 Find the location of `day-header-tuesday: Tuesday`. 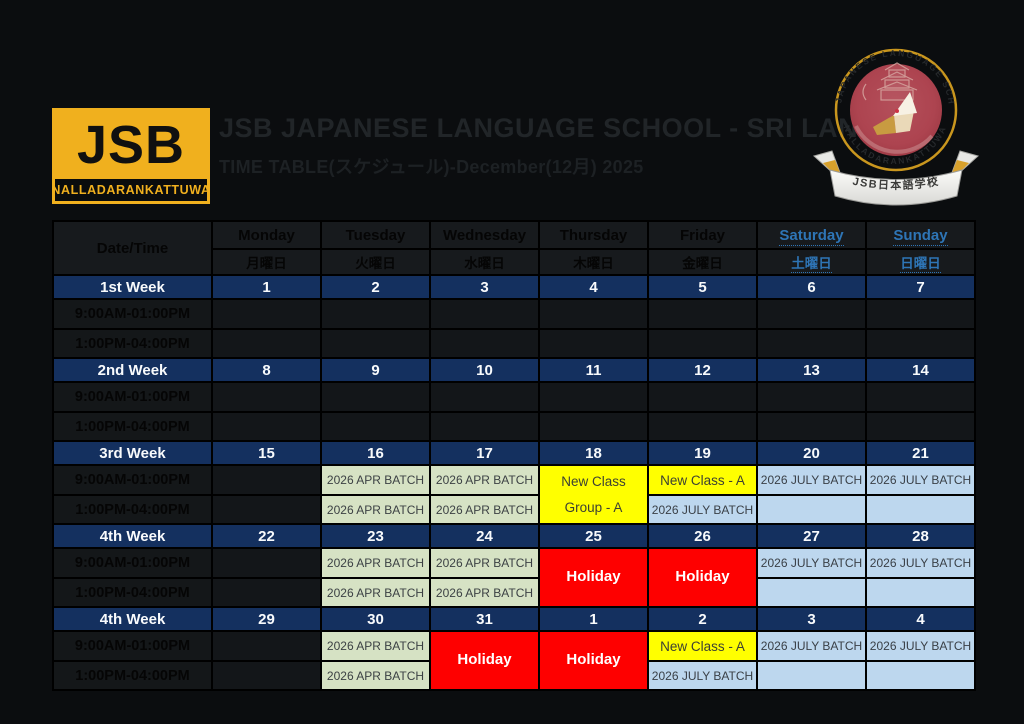

day-header-tuesday: Tuesday is located at coordinates (375, 235).